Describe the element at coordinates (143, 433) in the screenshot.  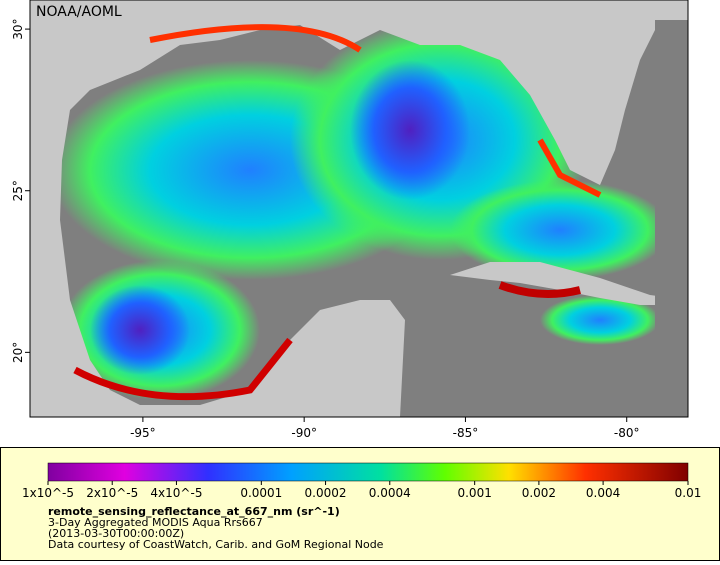
I see `lon-tick-label: -95°` at that location.